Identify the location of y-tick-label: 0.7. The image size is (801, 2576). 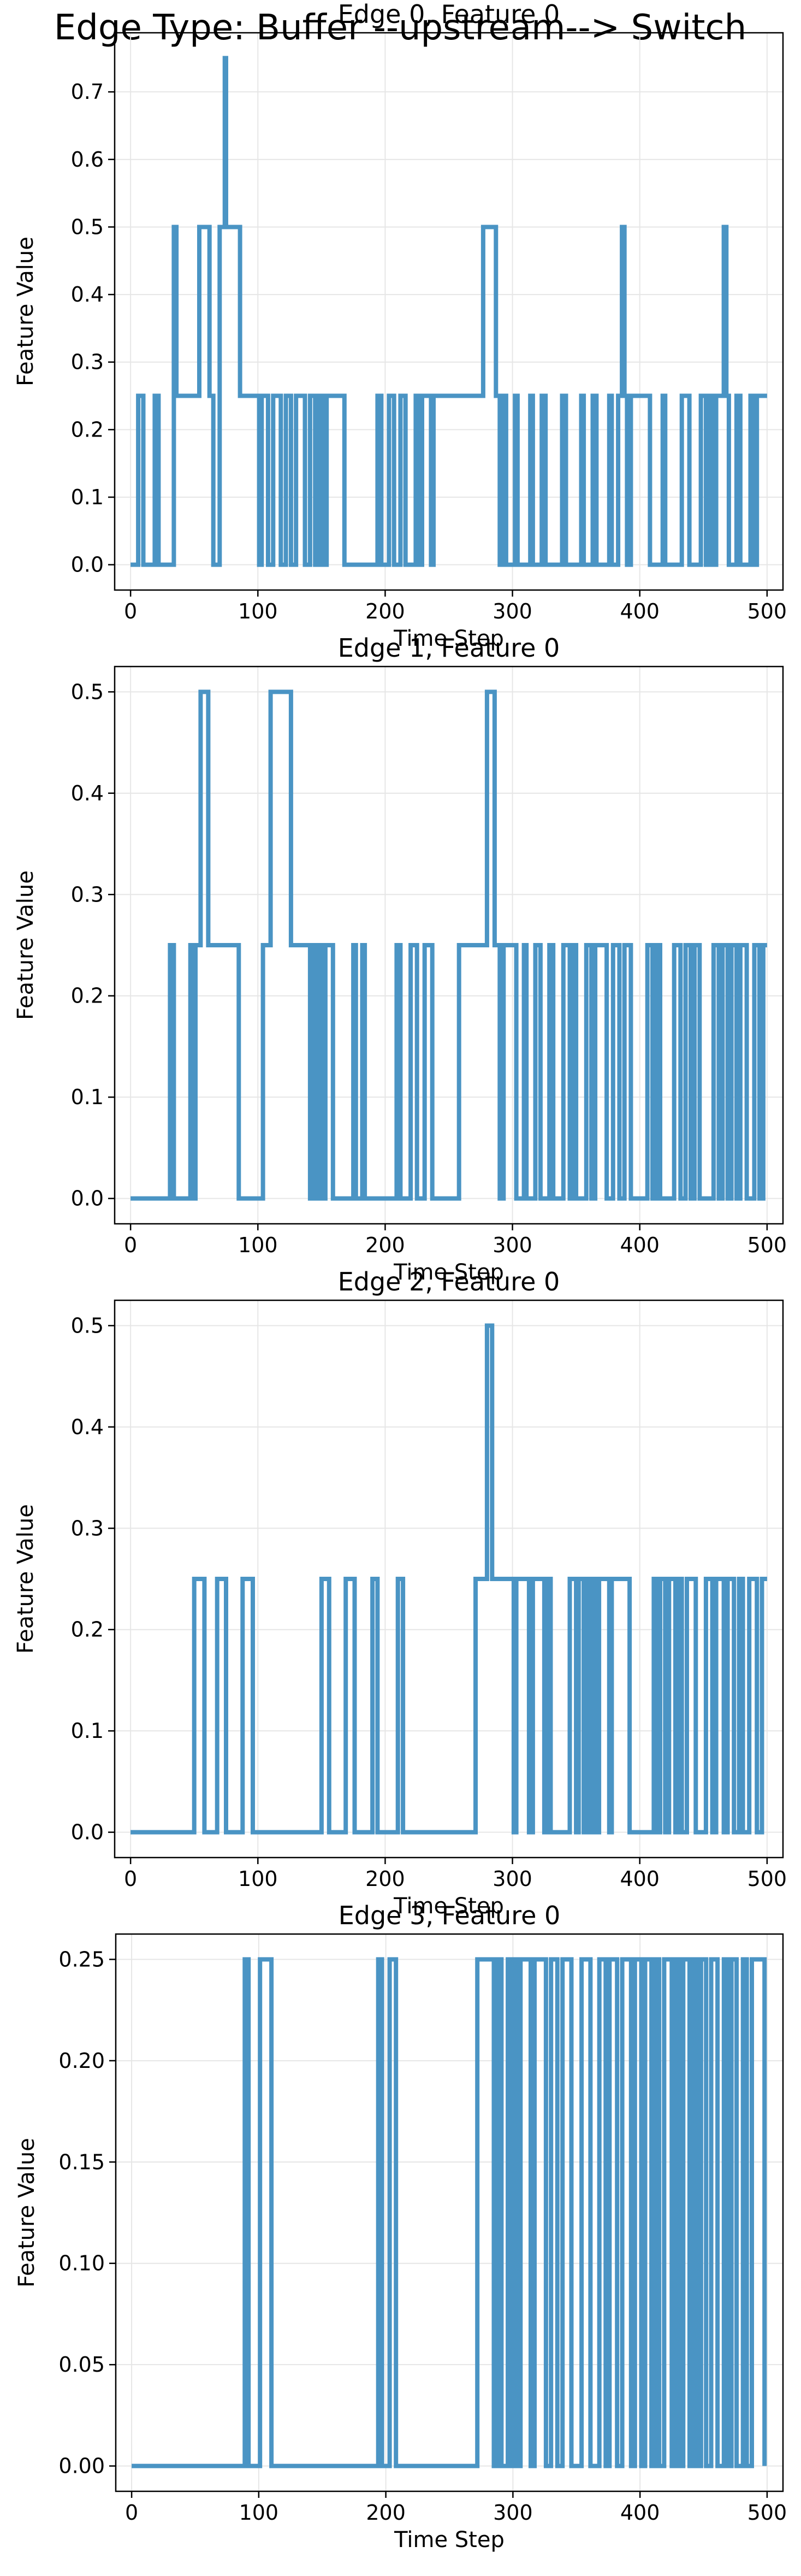
(87, 92).